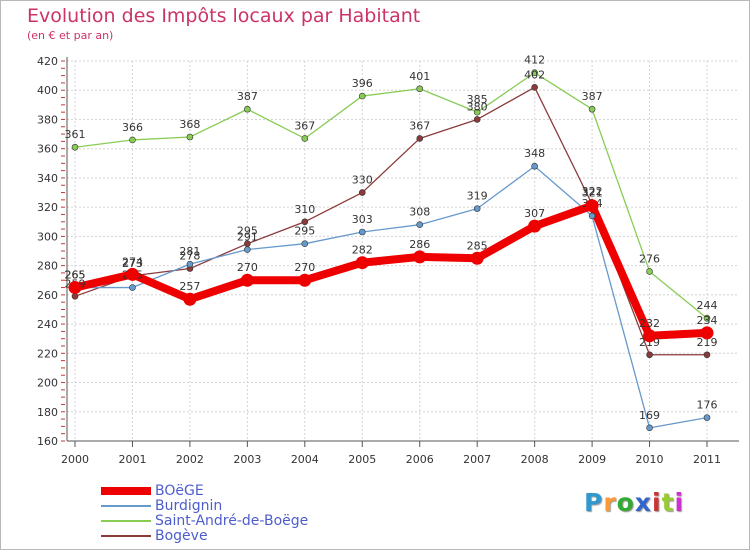 Image resolution: width=750 pixels, height=550 pixels. I want to click on legend-label: Saint-André-de-Boëge, so click(232, 521).